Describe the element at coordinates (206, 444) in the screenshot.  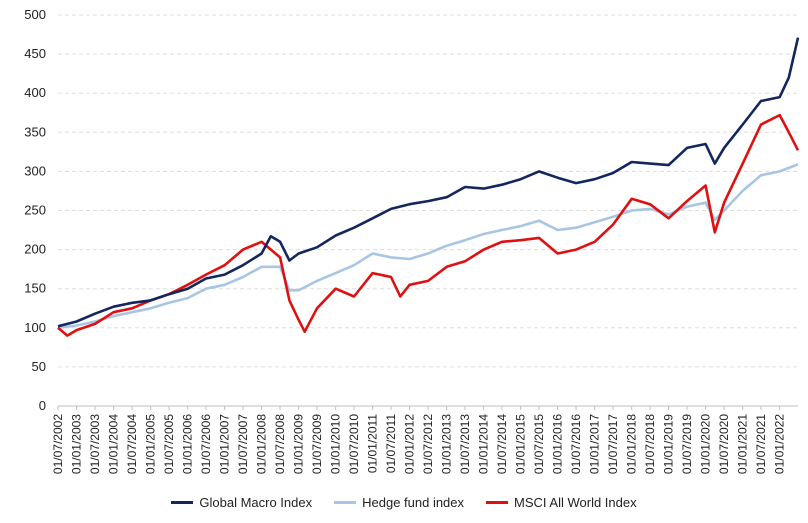
I see `x-tick-label: 01/07/2006` at that location.